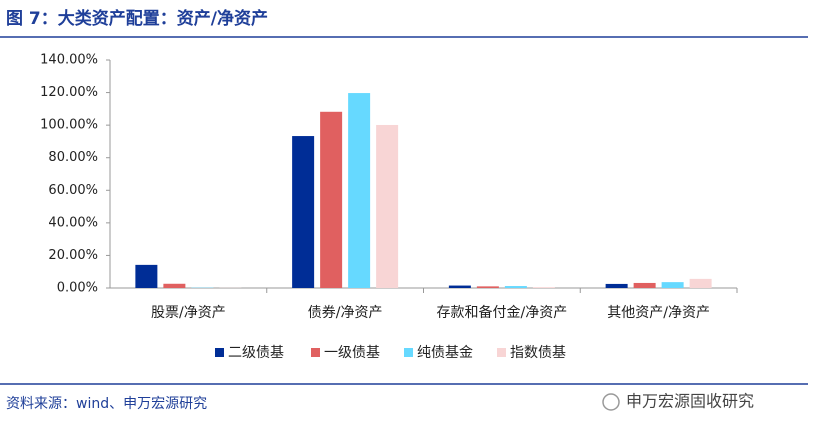 The image size is (814, 435). What do you see at coordinates (445, 352) in the screenshot?
I see `legend-label: 纯债基金` at bounding box center [445, 352].